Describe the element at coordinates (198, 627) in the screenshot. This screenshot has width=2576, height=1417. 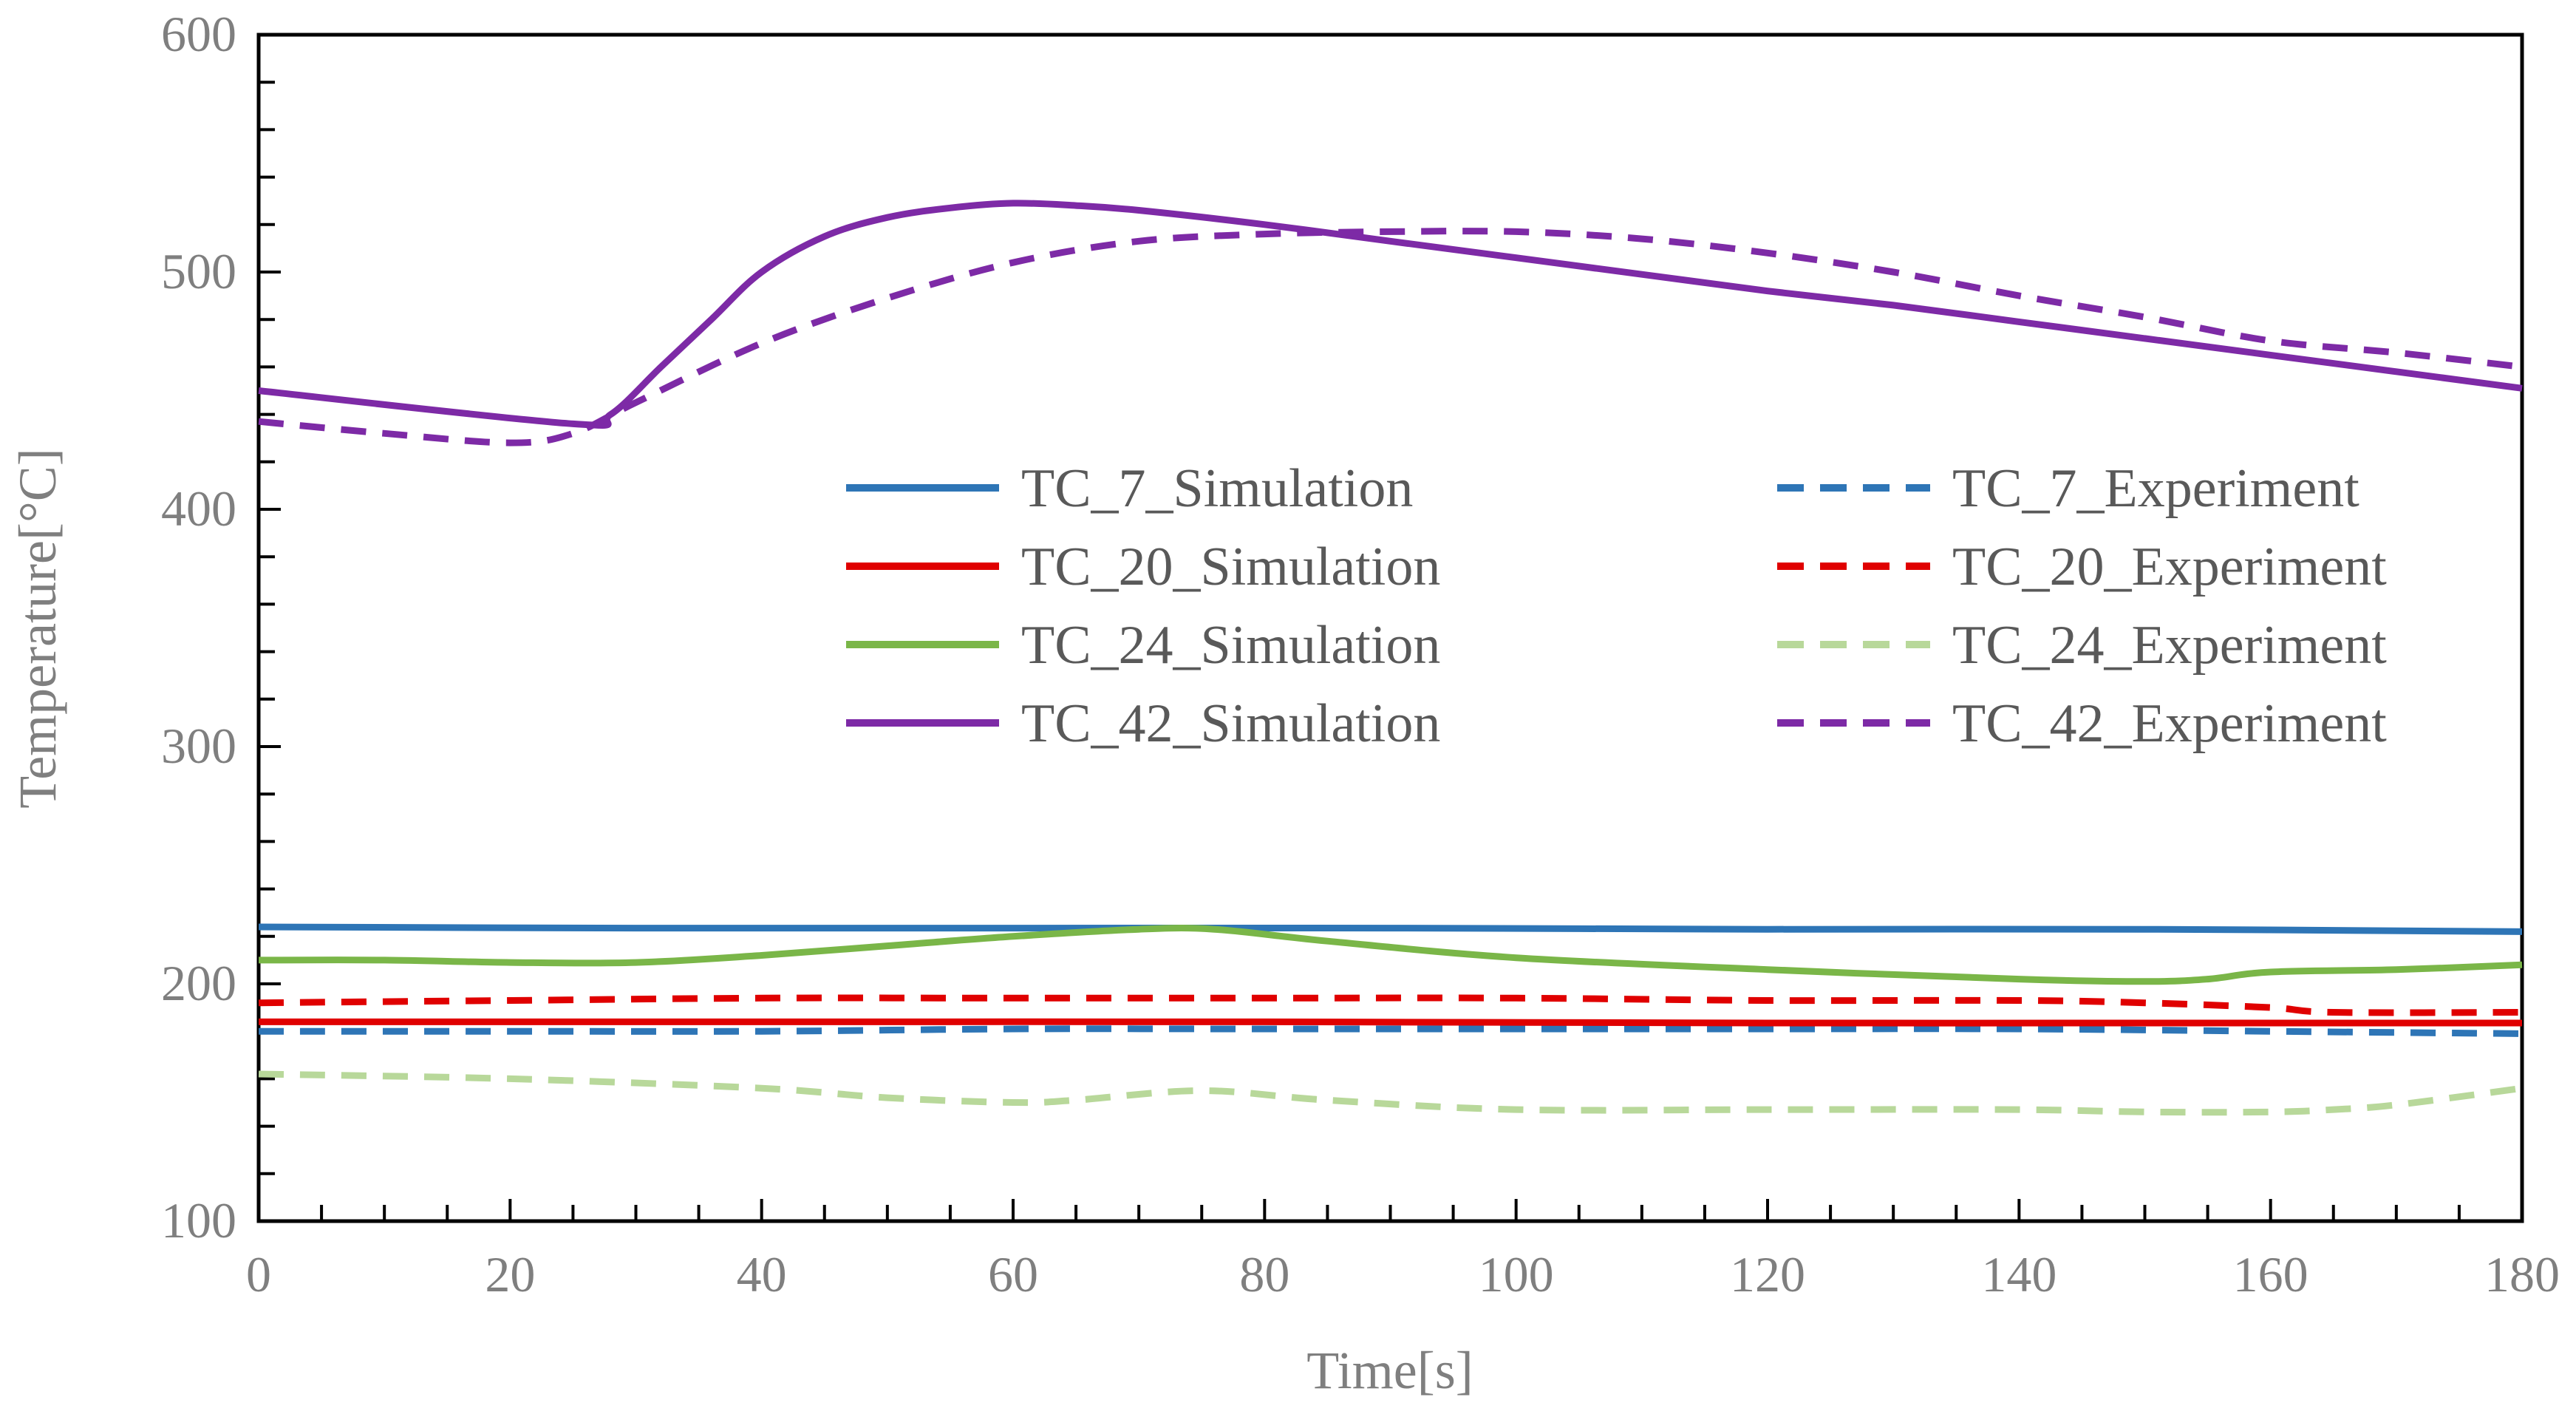
I see `y-axis-tick-labels: 100 200 300 400 500 600` at that location.